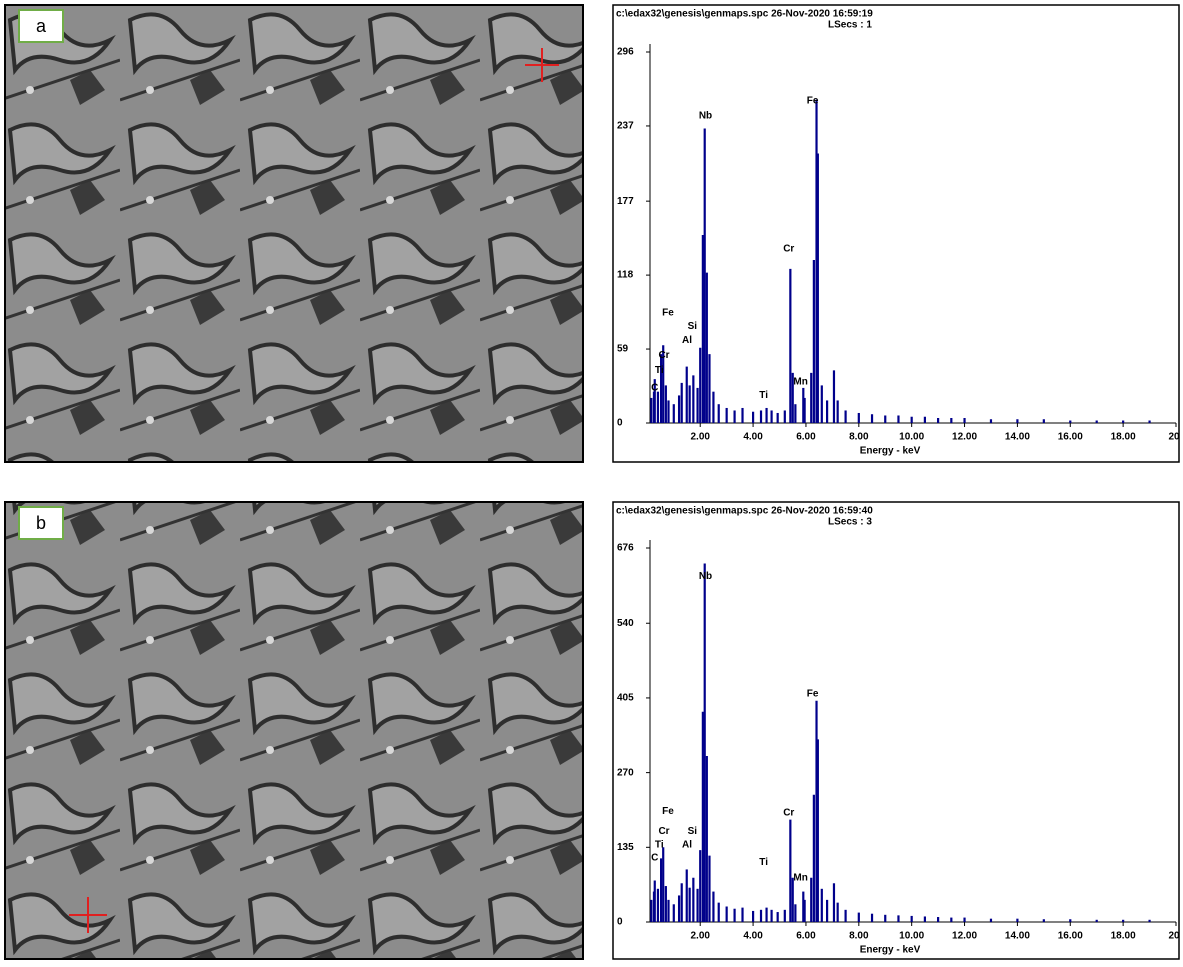  I want to click on panel-label: a, so click(41, 26).